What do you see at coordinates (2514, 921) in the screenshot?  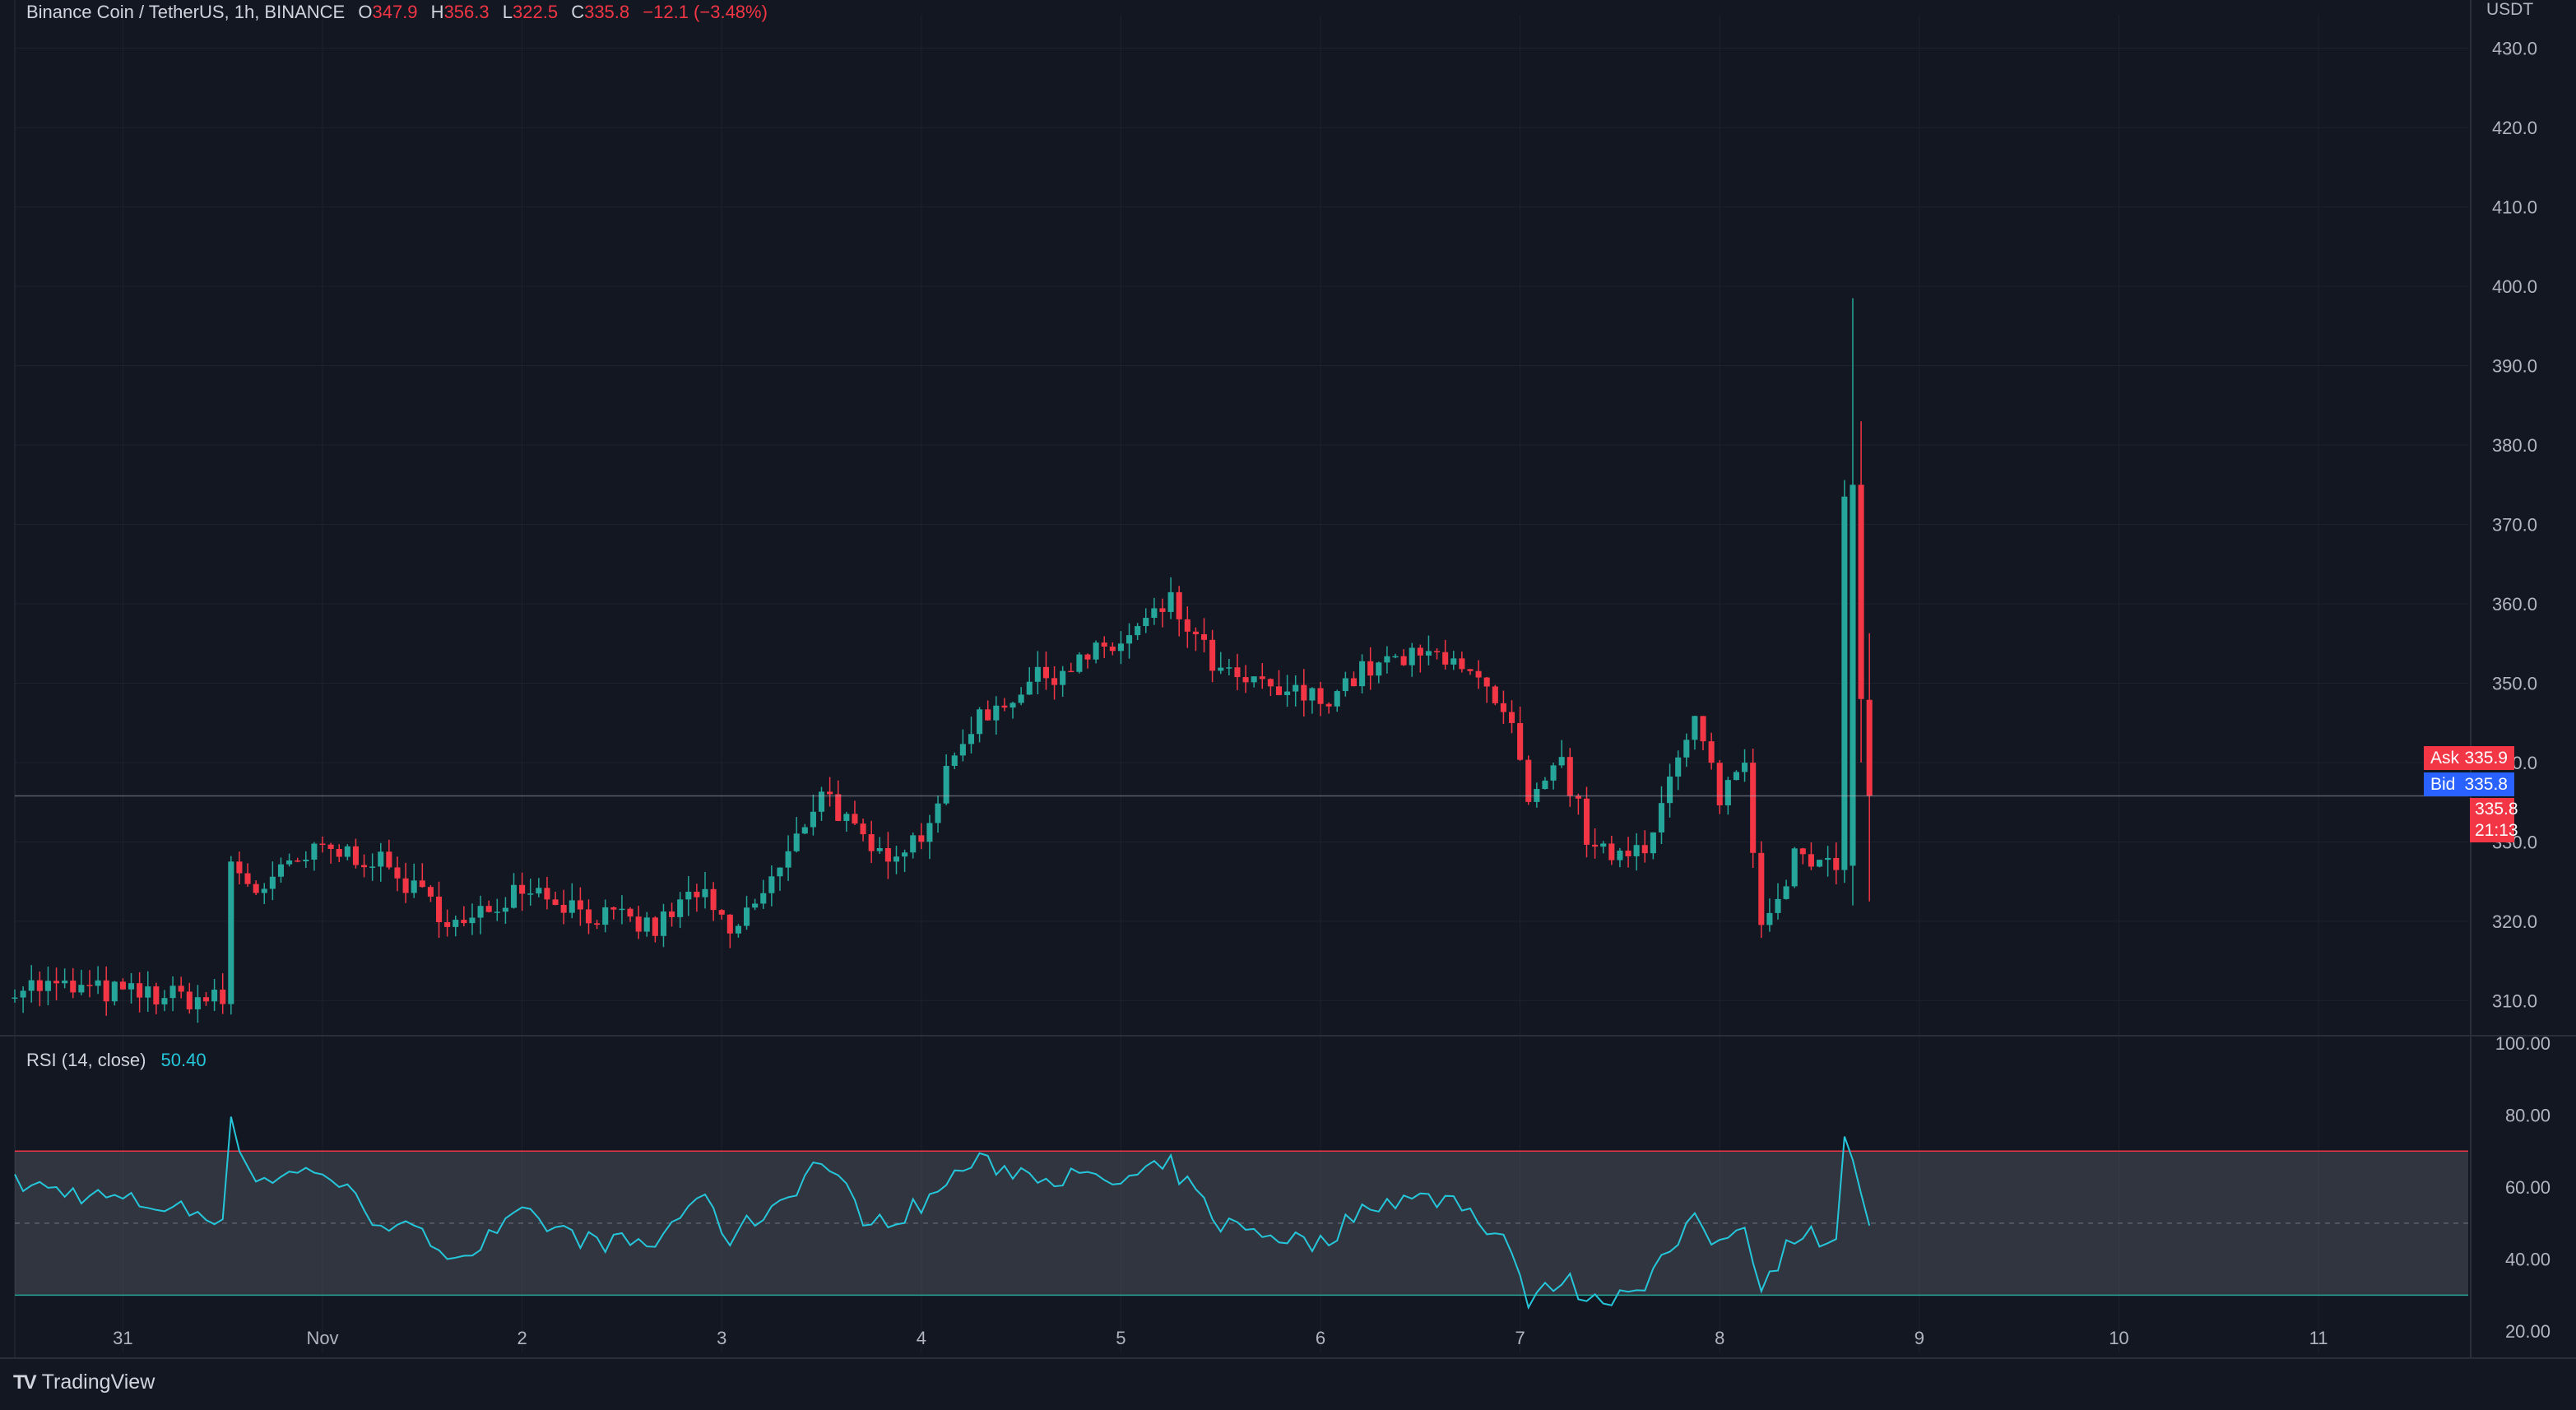 I see `price-tick-label: 320.0` at bounding box center [2514, 921].